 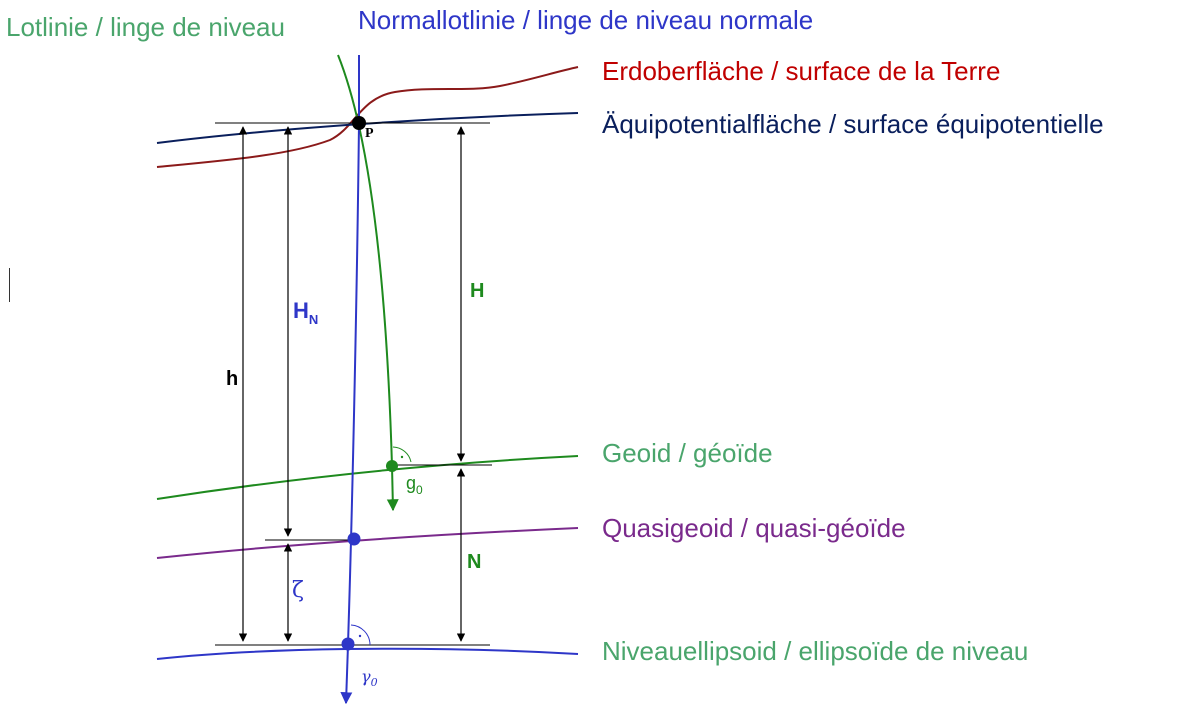 What do you see at coordinates (402, 457) in the screenshot?
I see `geoid-right-angle-dot` at bounding box center [402, 457].